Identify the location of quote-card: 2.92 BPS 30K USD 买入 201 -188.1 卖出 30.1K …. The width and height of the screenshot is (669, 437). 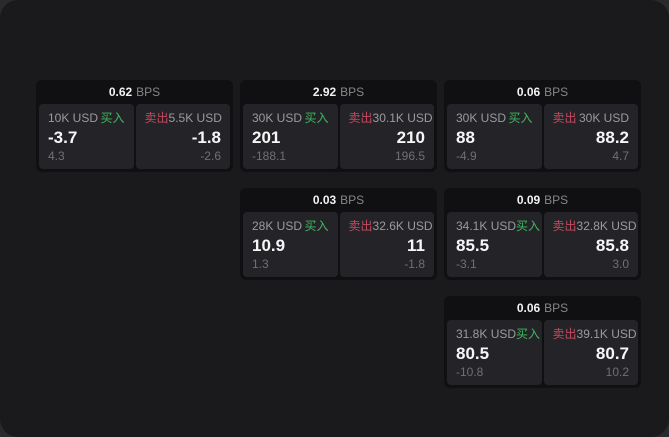
(338, 126).